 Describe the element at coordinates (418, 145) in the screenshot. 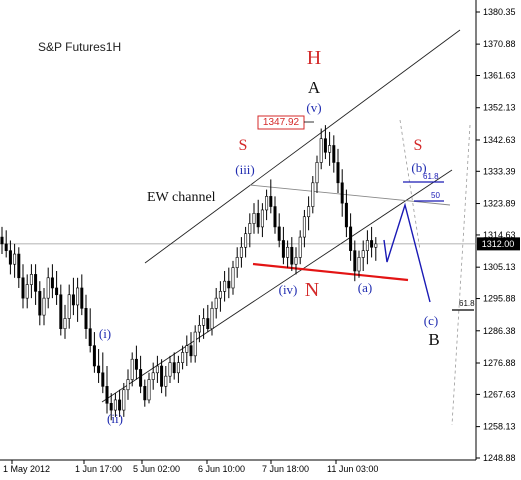

I see `label-s-right: S` at that location.